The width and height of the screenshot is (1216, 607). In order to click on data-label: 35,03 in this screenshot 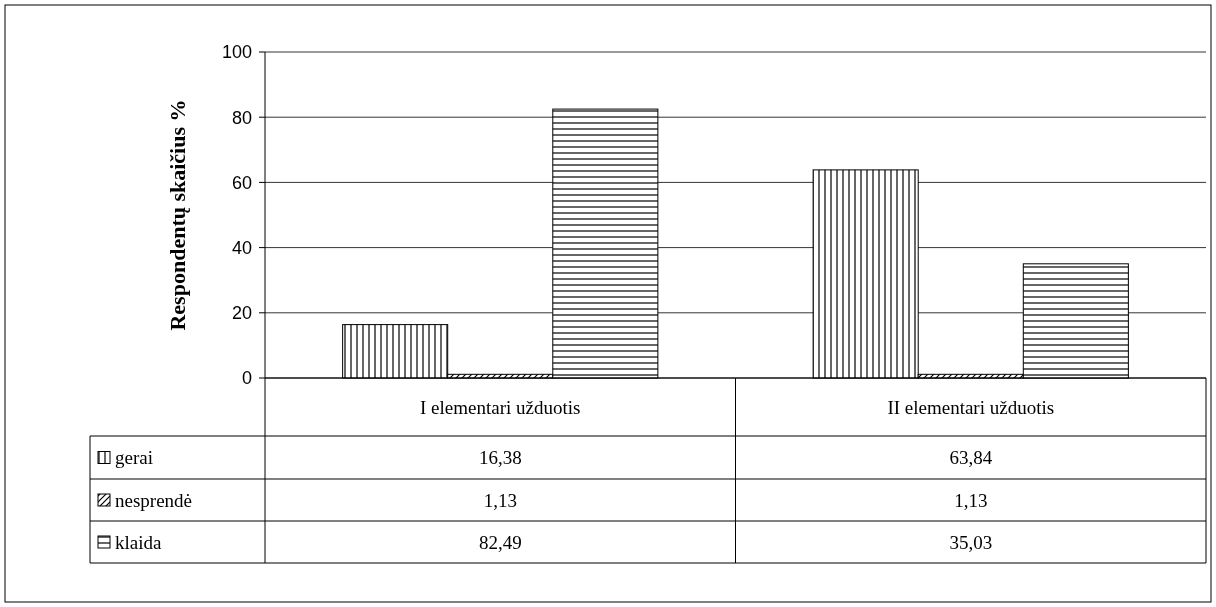, I will do `click(971, 542)`.